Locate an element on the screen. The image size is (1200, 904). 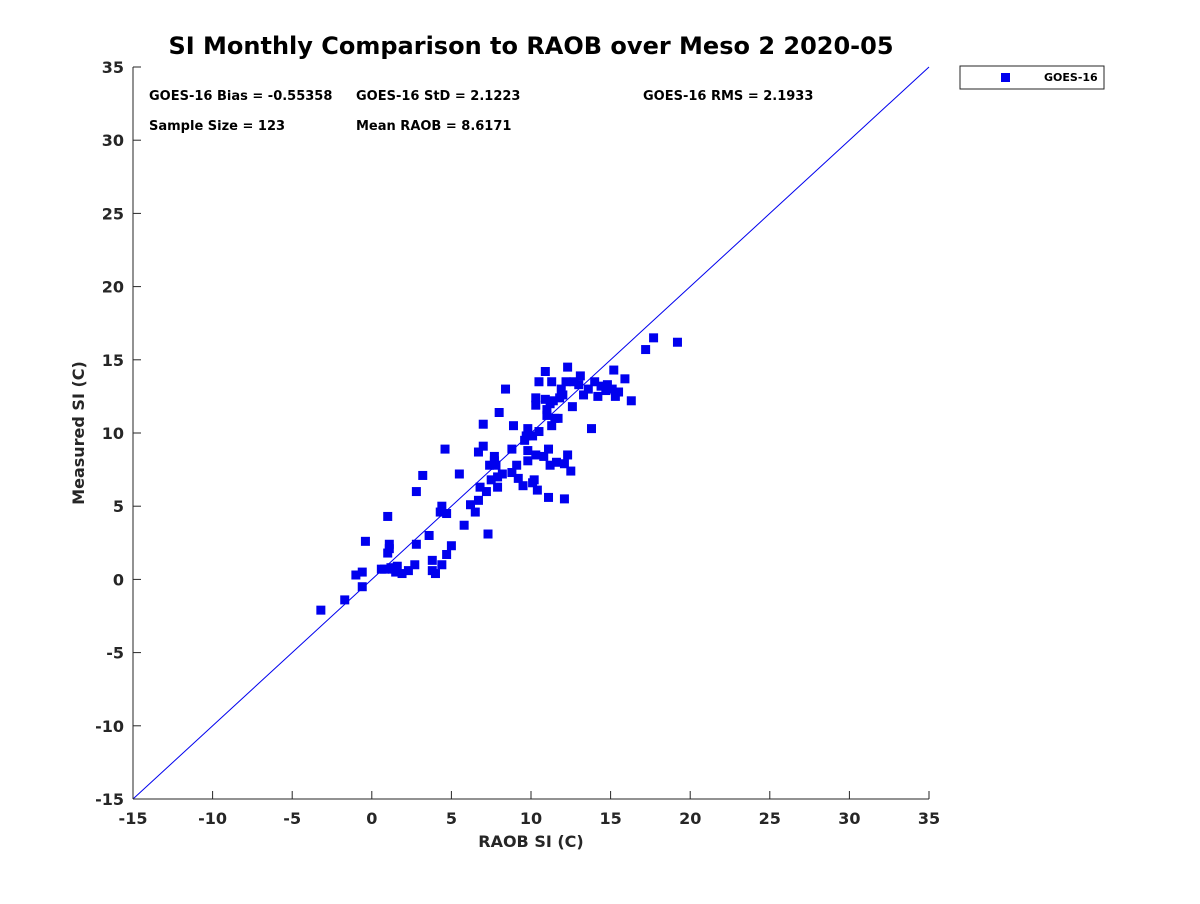
y-tick-label: -5 is located at coordinates (115, 653).